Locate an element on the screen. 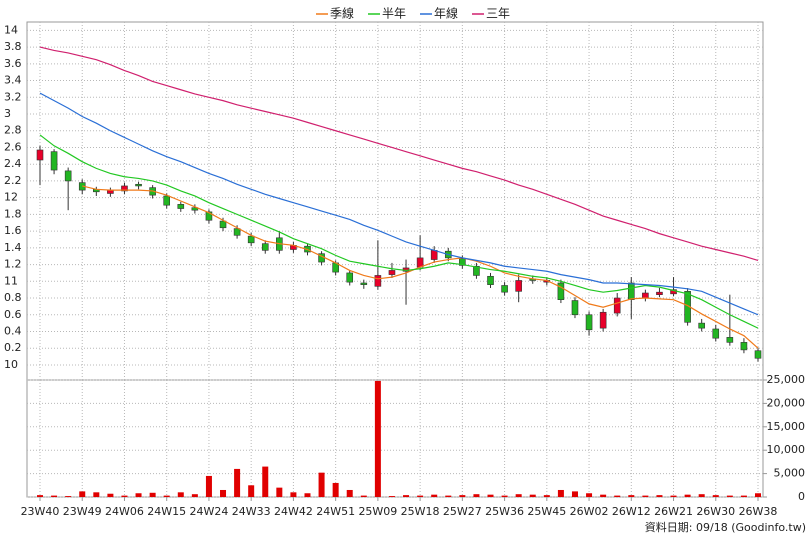 The width and height of the screenshot is (808, 540). x-tick-label: 24W51 is located at coordinates (335, 511).